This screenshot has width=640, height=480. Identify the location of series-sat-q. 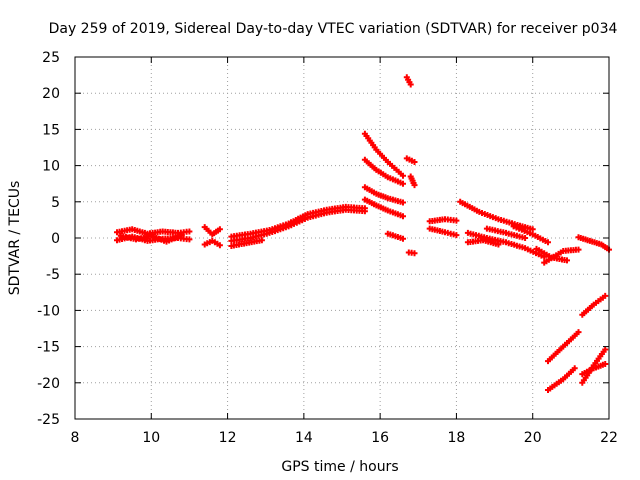
(411, 253).